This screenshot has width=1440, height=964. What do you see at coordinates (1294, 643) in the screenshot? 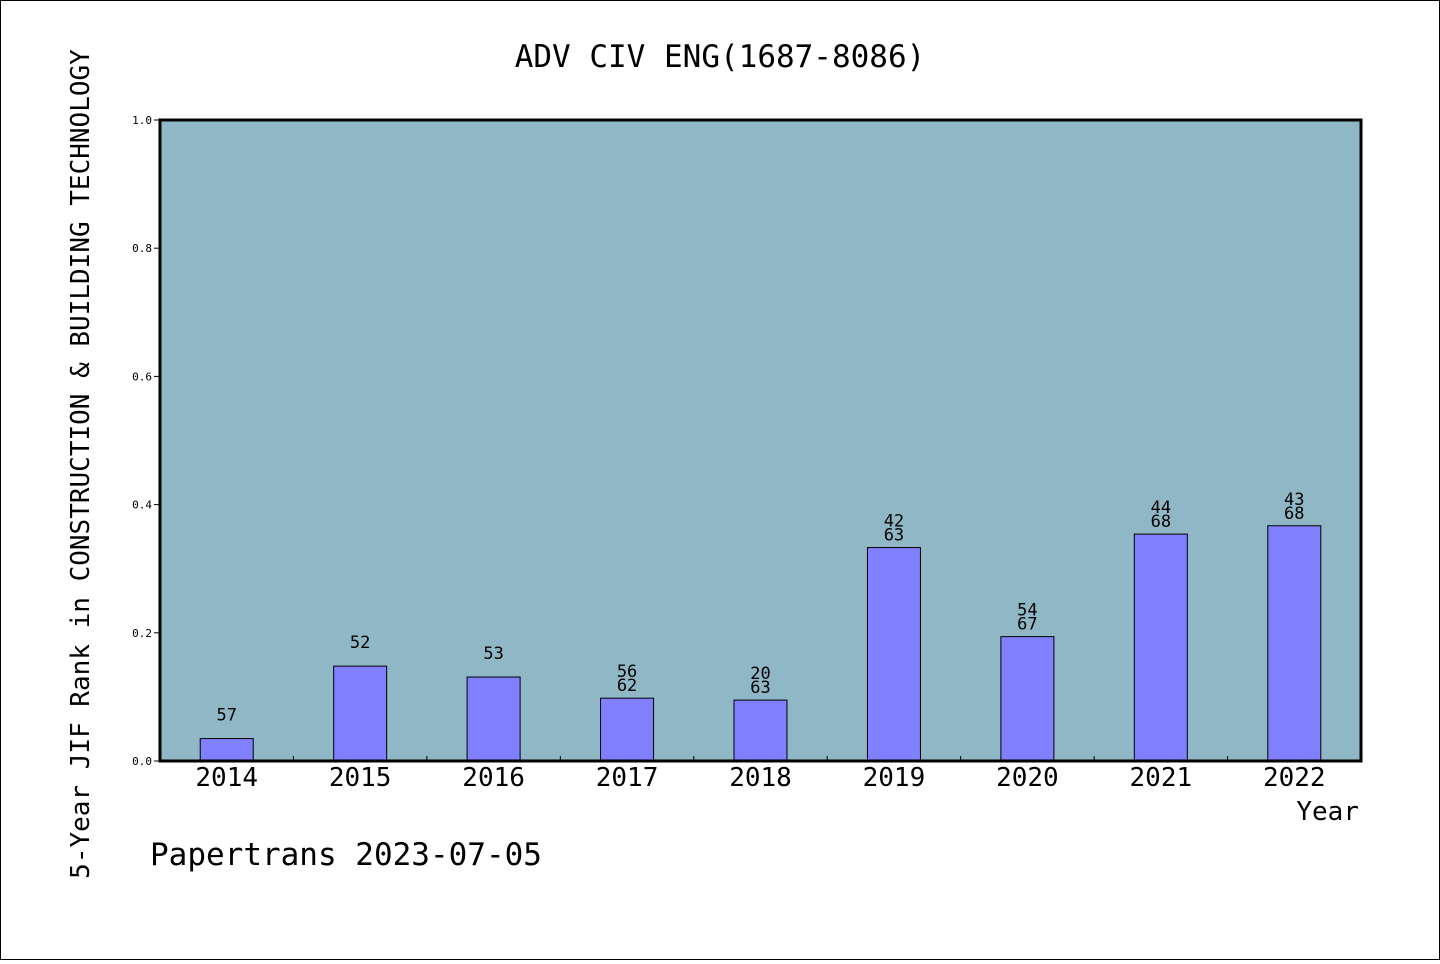
I see `bar-2022` at bounding box center [1294, 643].